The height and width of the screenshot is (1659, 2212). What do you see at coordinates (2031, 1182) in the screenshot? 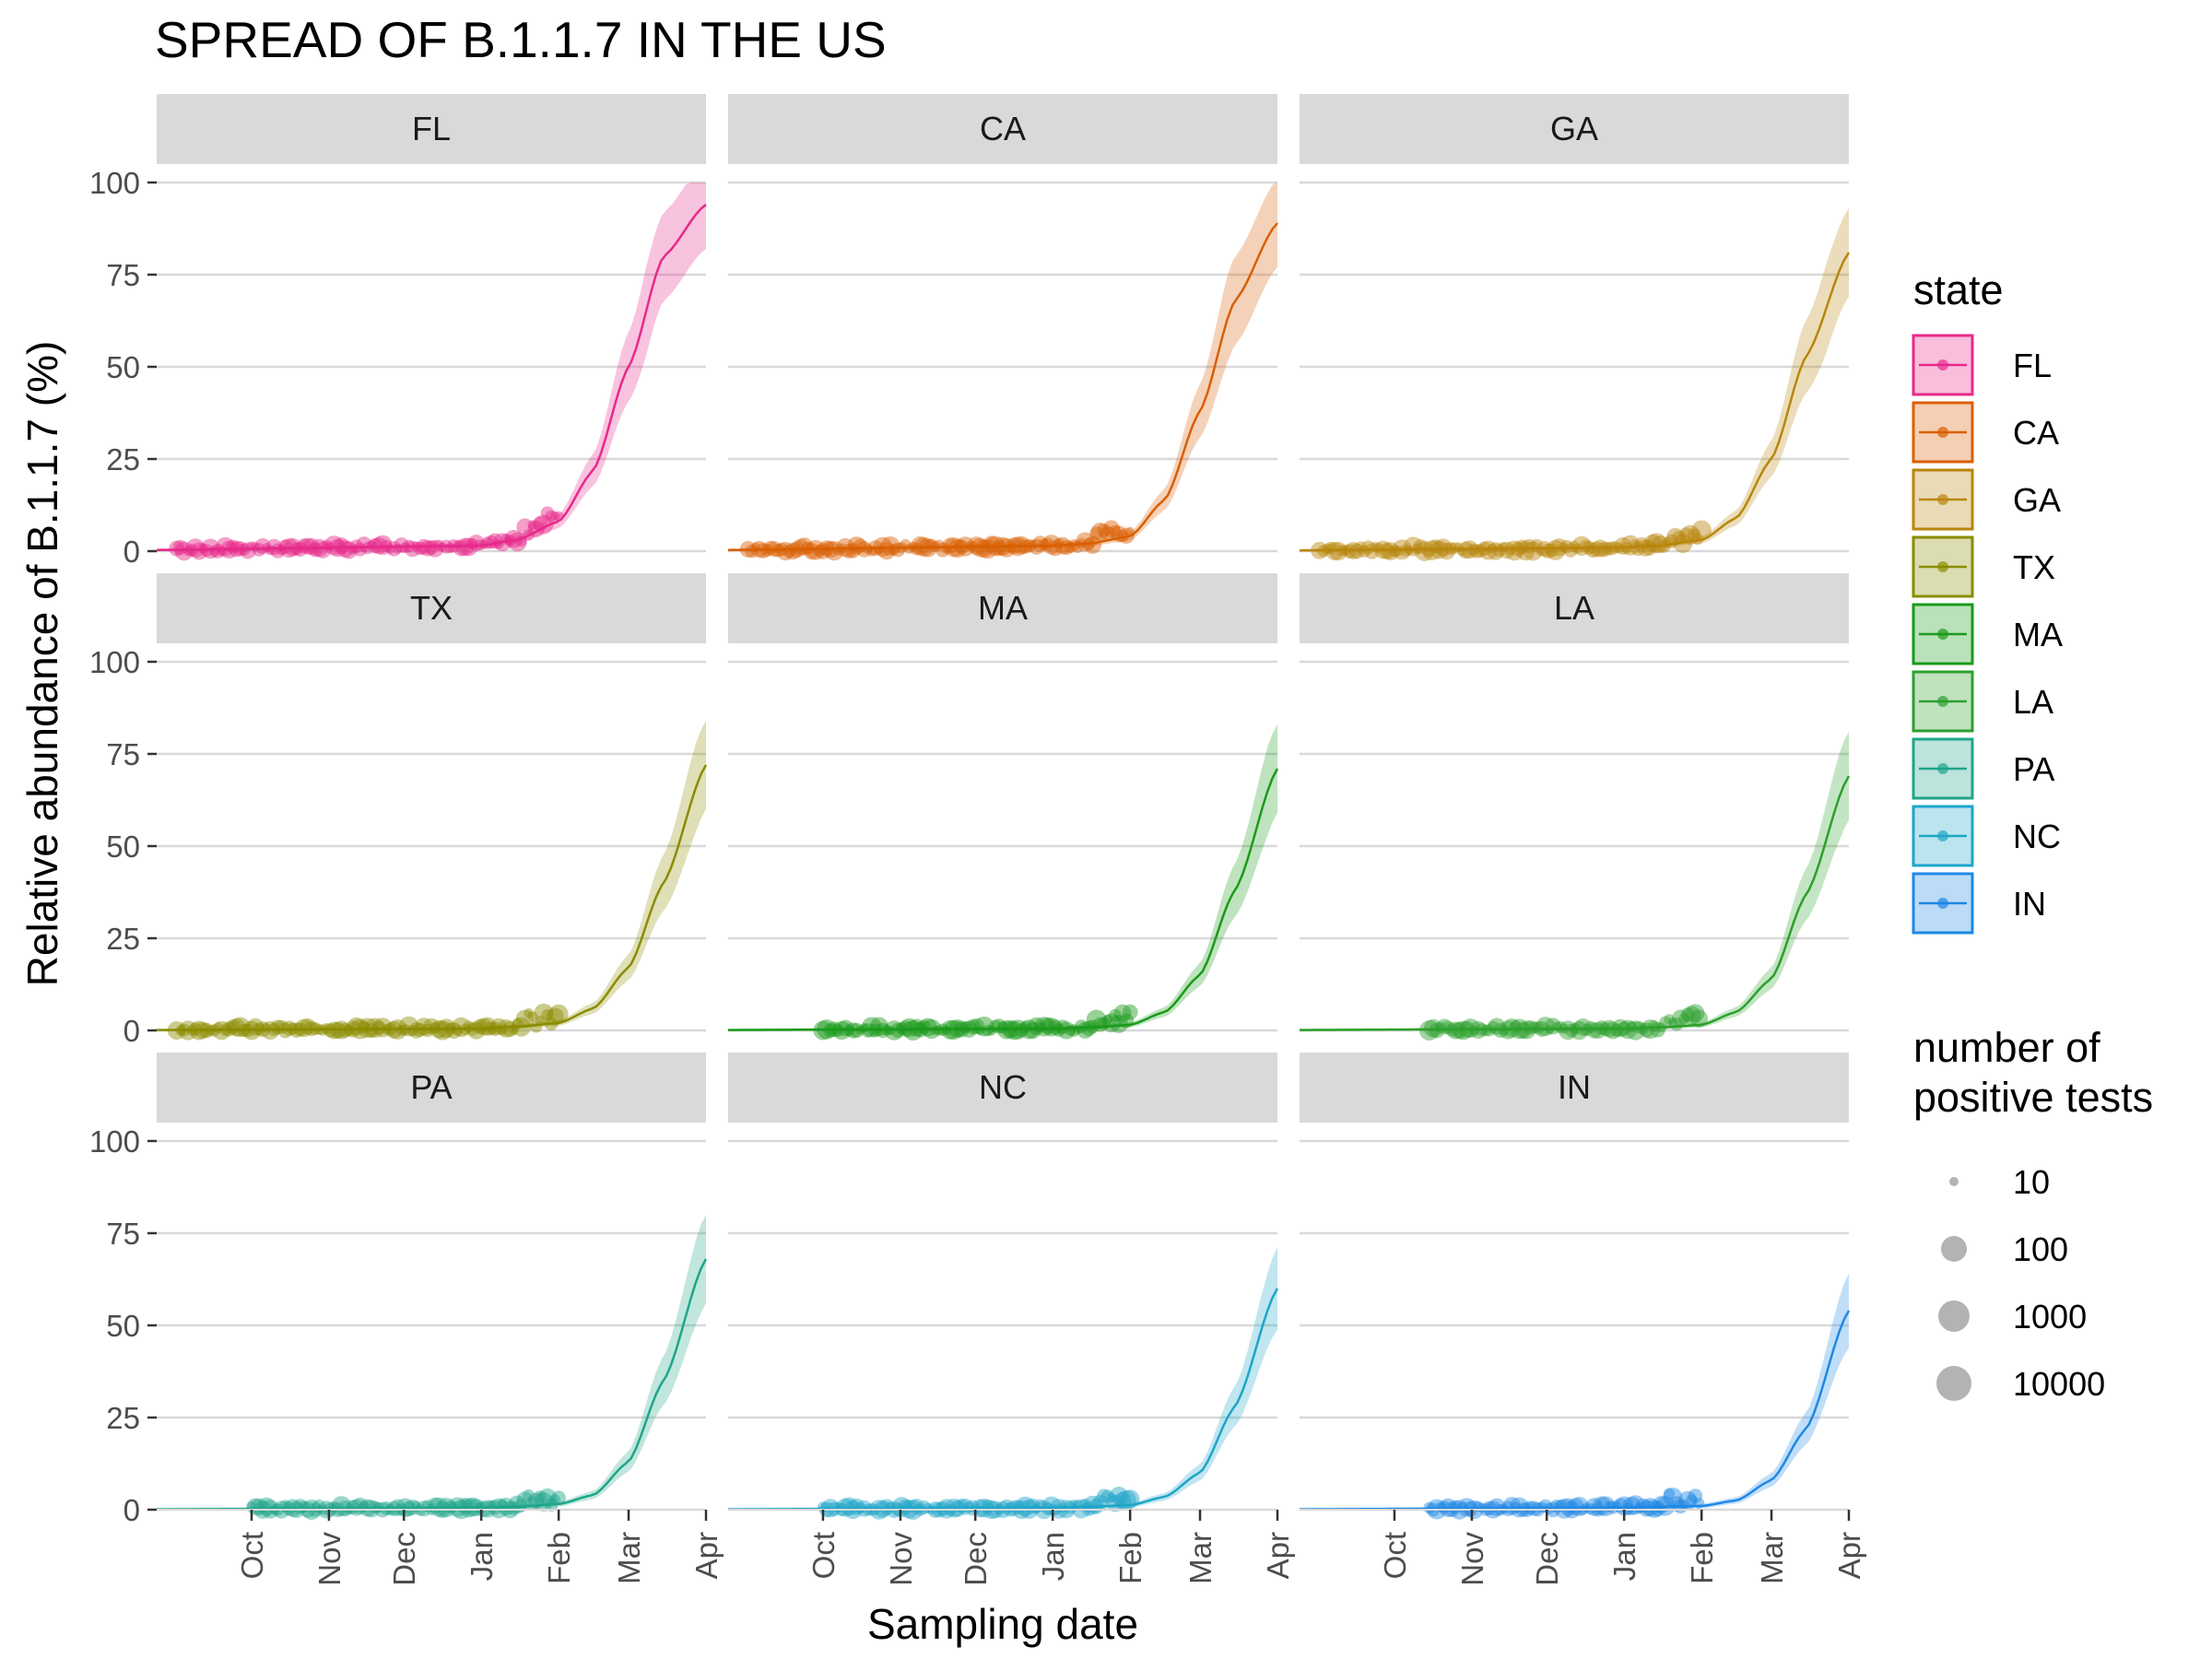
I see `legend-size-label: 10` at bounding box center [2031, 1182].